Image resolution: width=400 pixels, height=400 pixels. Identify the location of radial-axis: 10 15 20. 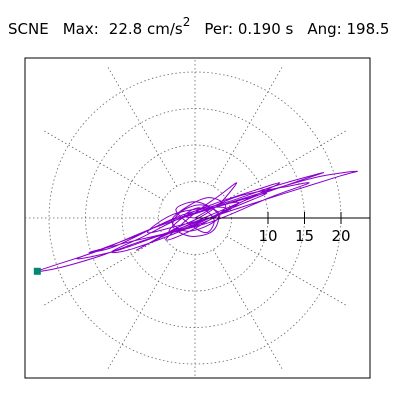
(282, 228).